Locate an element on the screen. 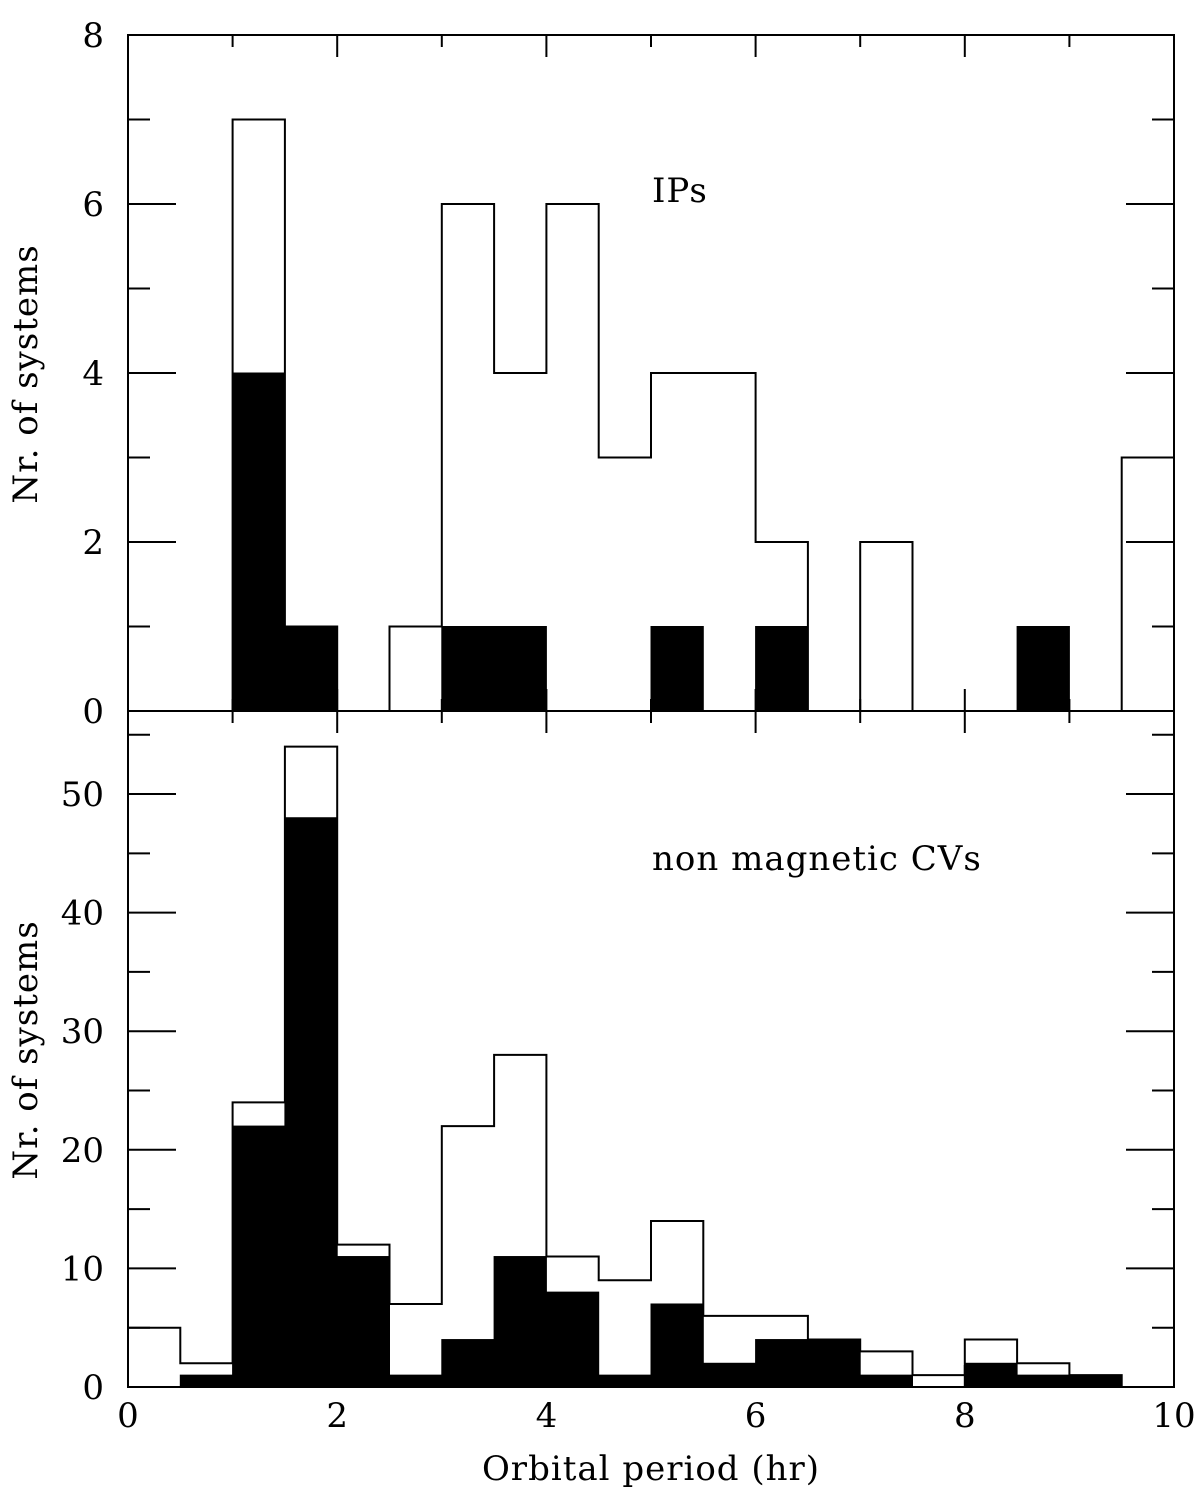 Image resolution: width=1200 pixels, height=1491 pixels. y-tick-label: 20 is located at coordinates (82, 1151).